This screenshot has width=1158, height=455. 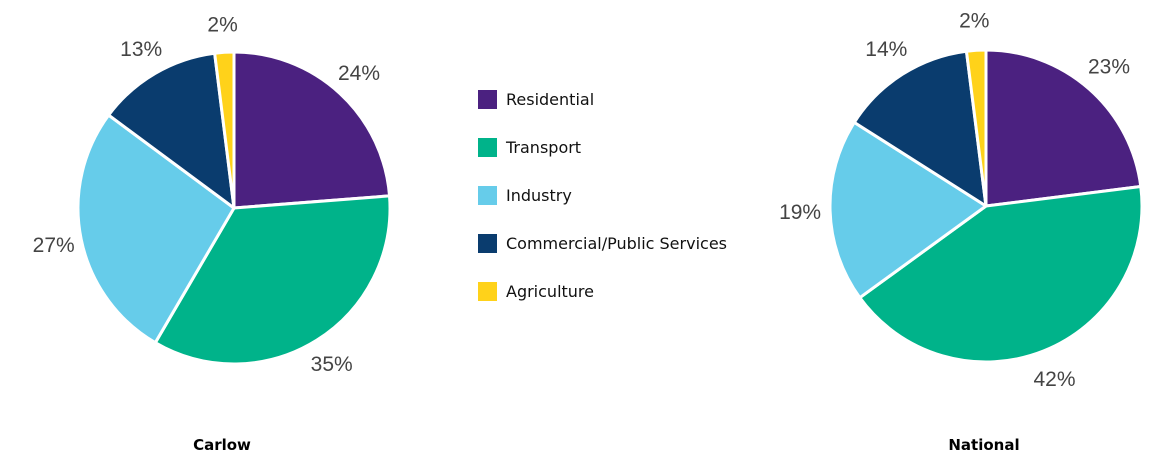 I want to click on carlow-label-transport: 35%, so click(x=332, y=364).